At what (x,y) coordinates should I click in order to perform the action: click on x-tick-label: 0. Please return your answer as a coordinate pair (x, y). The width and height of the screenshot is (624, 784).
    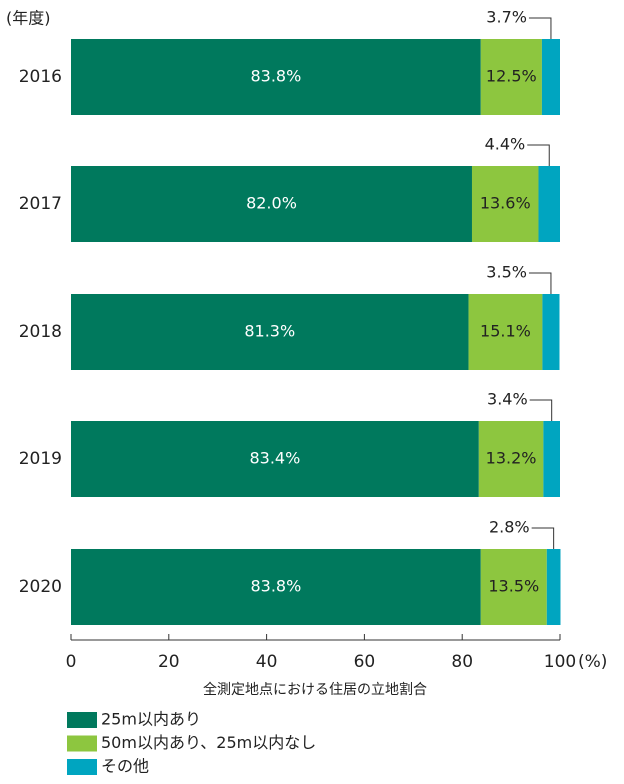
    Looking at the image, I should click on (71, 662).